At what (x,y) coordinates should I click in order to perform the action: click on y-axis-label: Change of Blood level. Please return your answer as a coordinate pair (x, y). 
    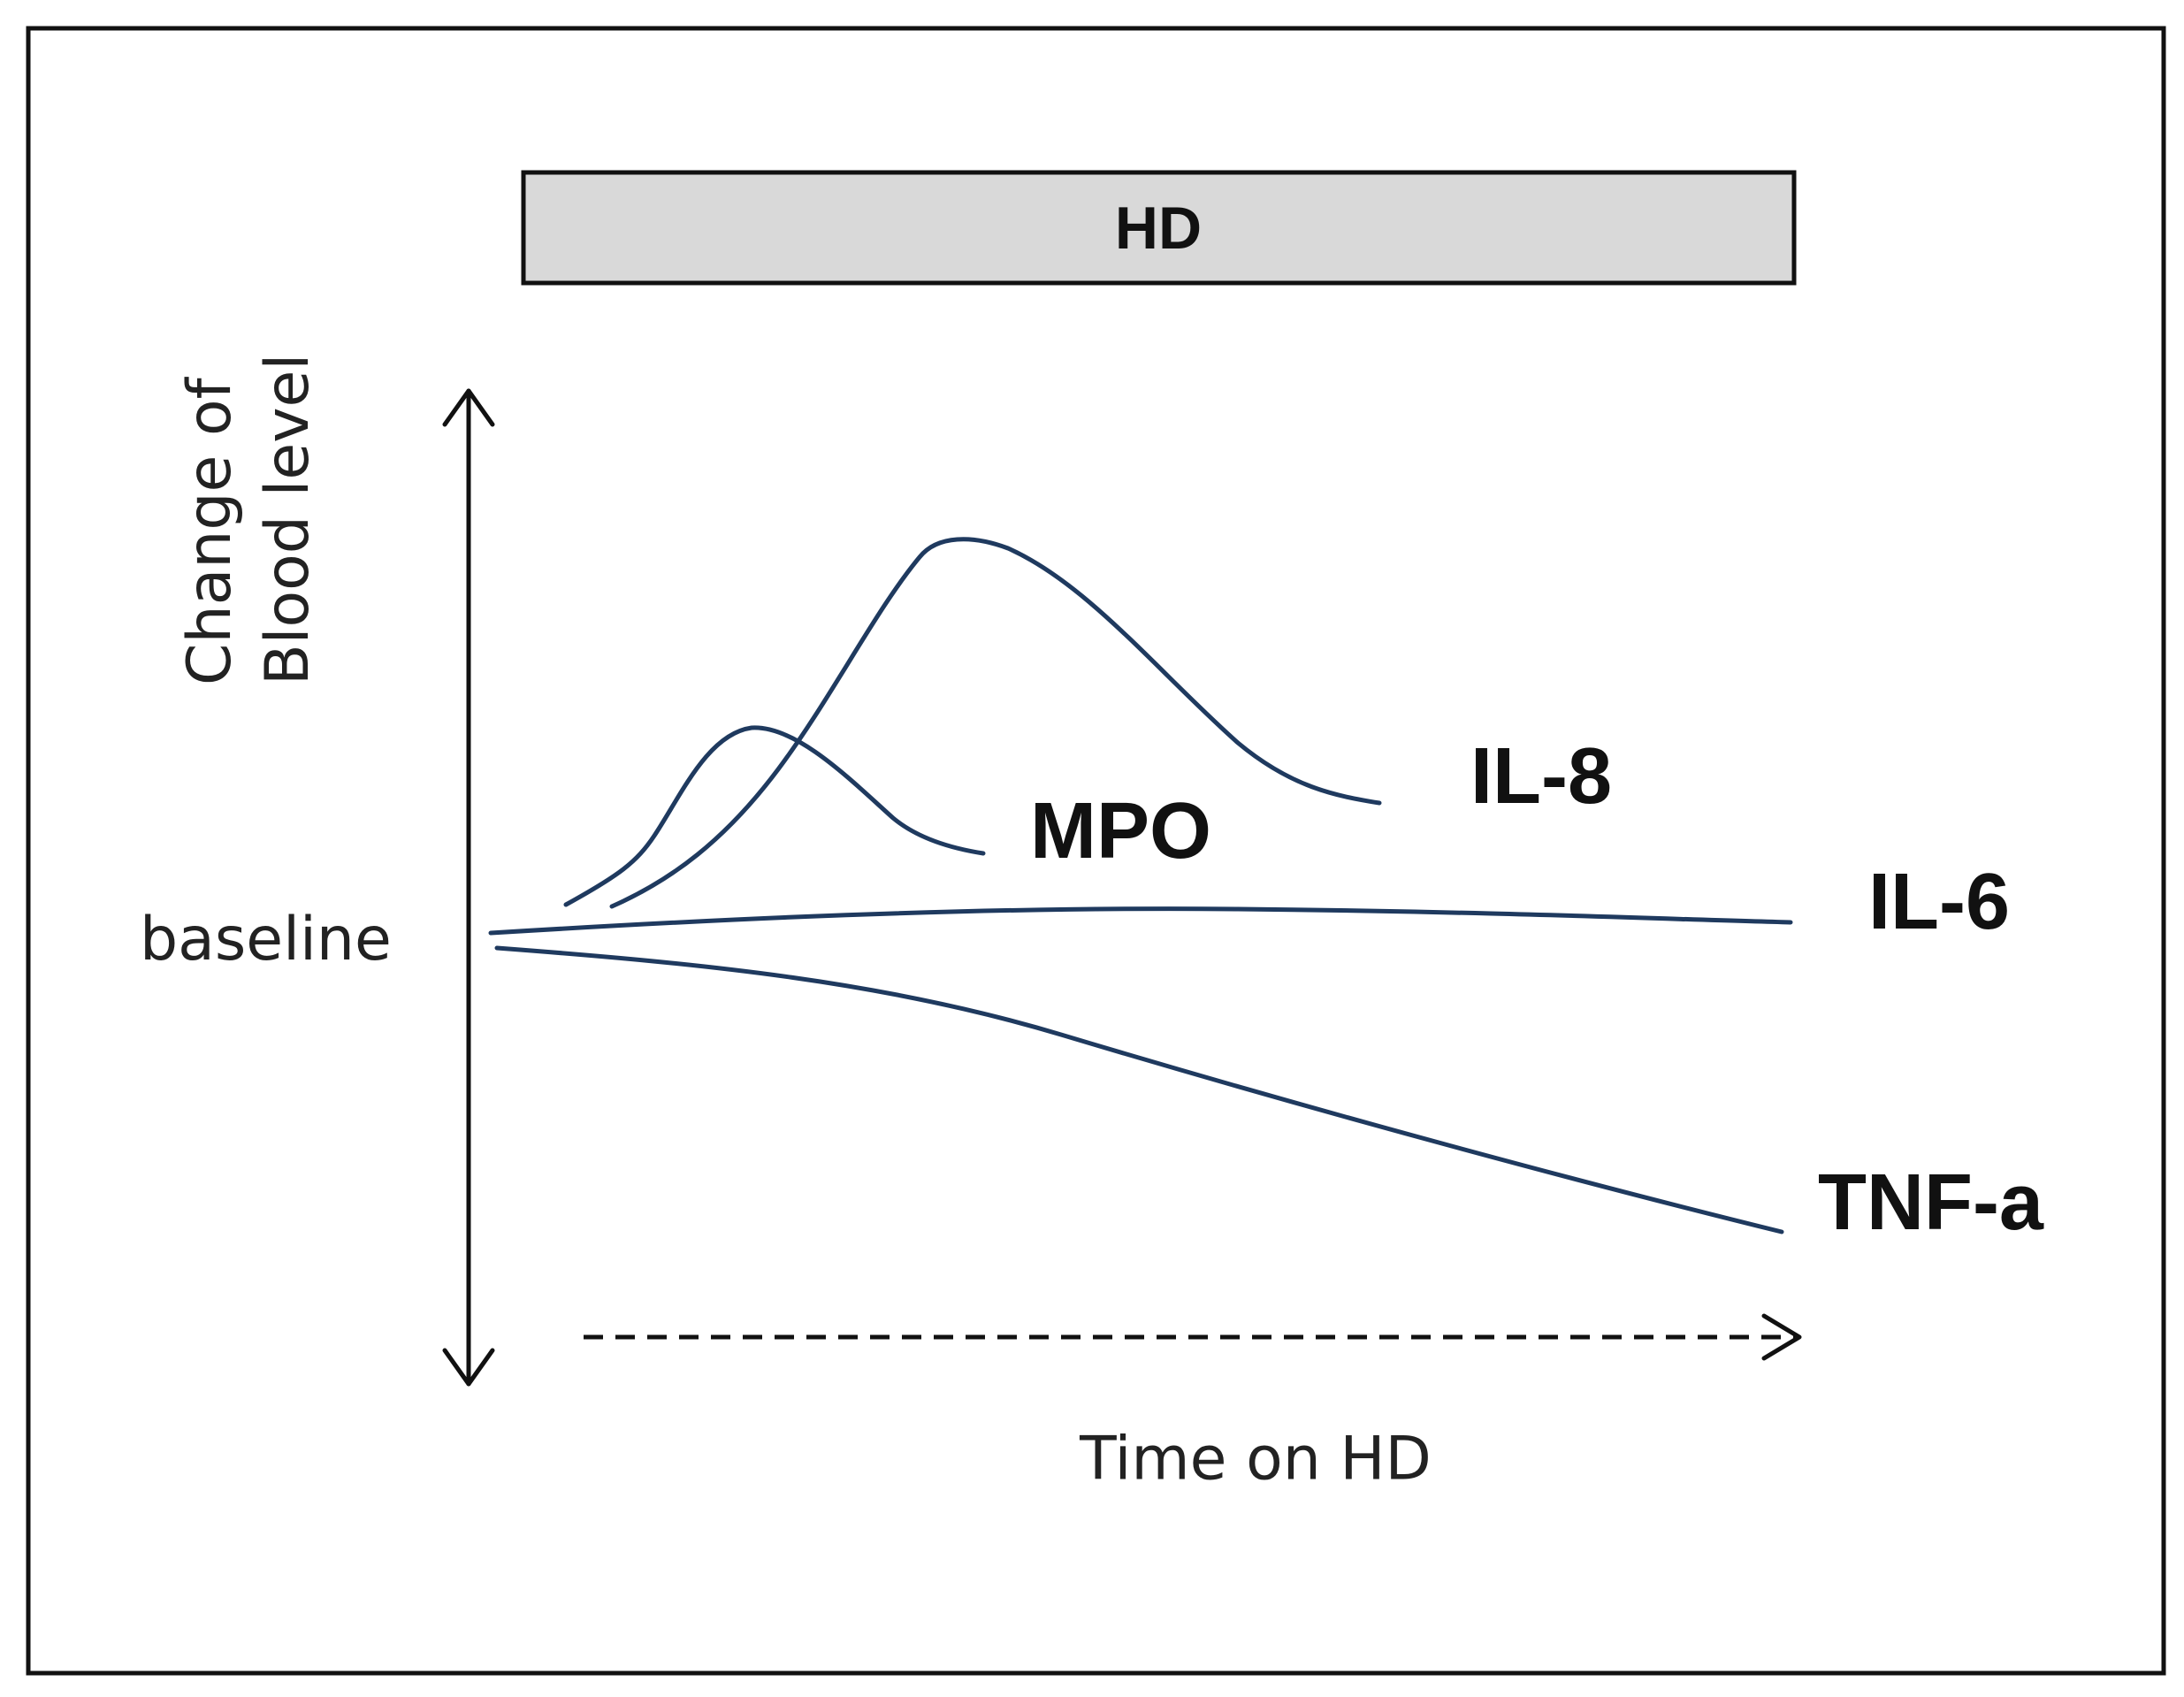
    Looking at the image, I should click on (249, 519).